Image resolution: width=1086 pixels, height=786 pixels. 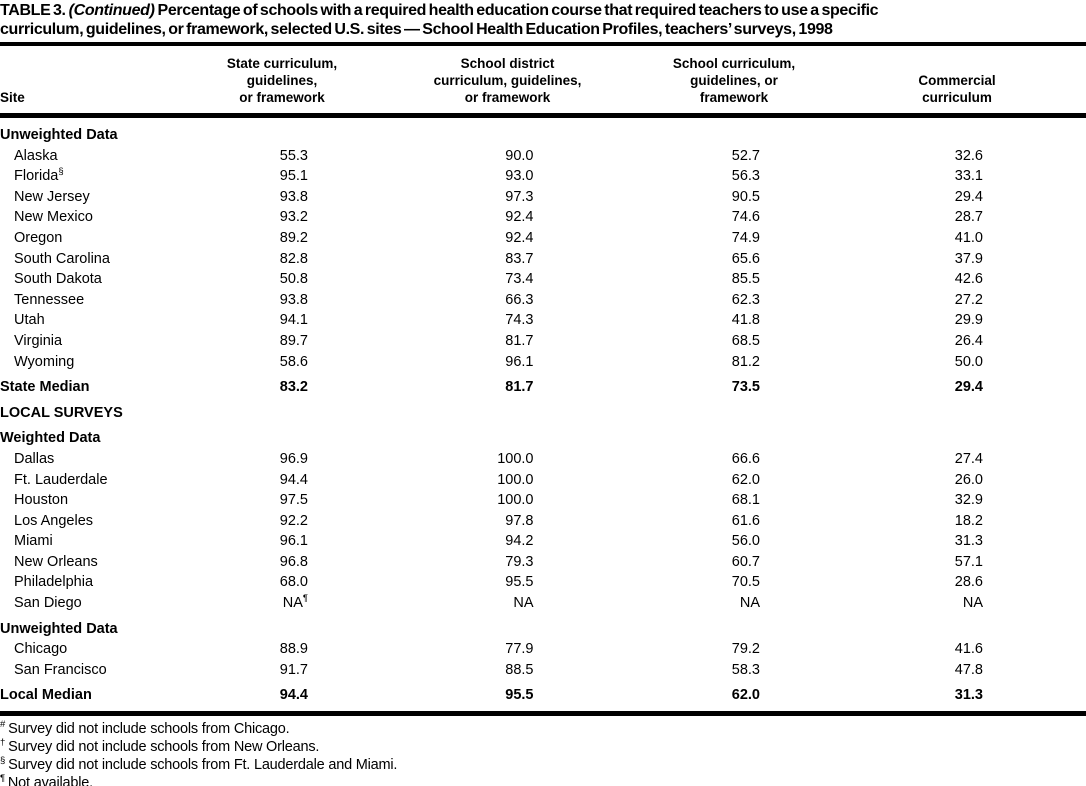 I want to click on value-cell: NA, so click(x=507, y=603).